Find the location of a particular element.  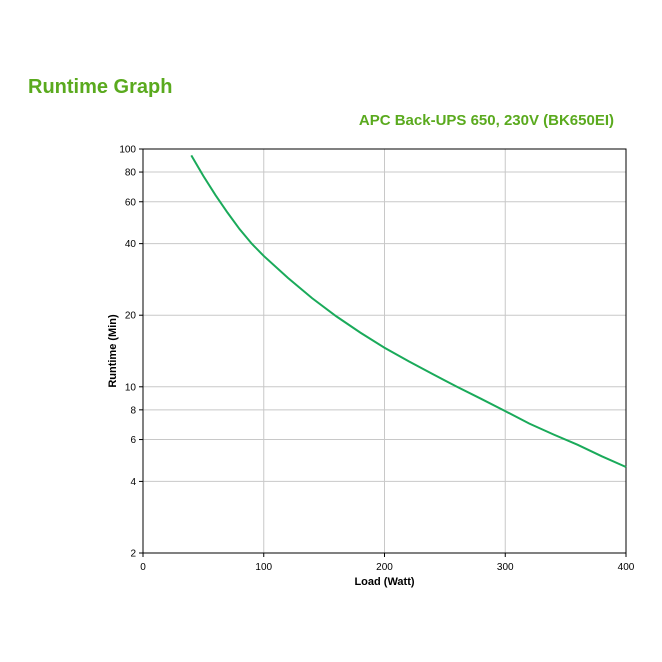

y-axis: 2 4 6 8 10 20 40 60 80 100 is located at coordinates (131, 352).